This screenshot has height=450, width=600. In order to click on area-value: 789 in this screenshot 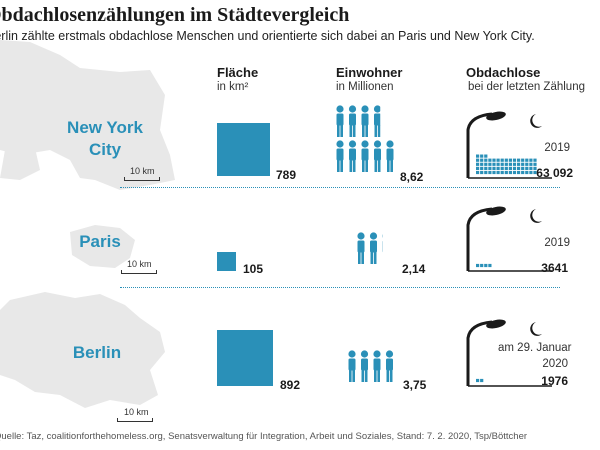, I will do `click(286, 175)`.